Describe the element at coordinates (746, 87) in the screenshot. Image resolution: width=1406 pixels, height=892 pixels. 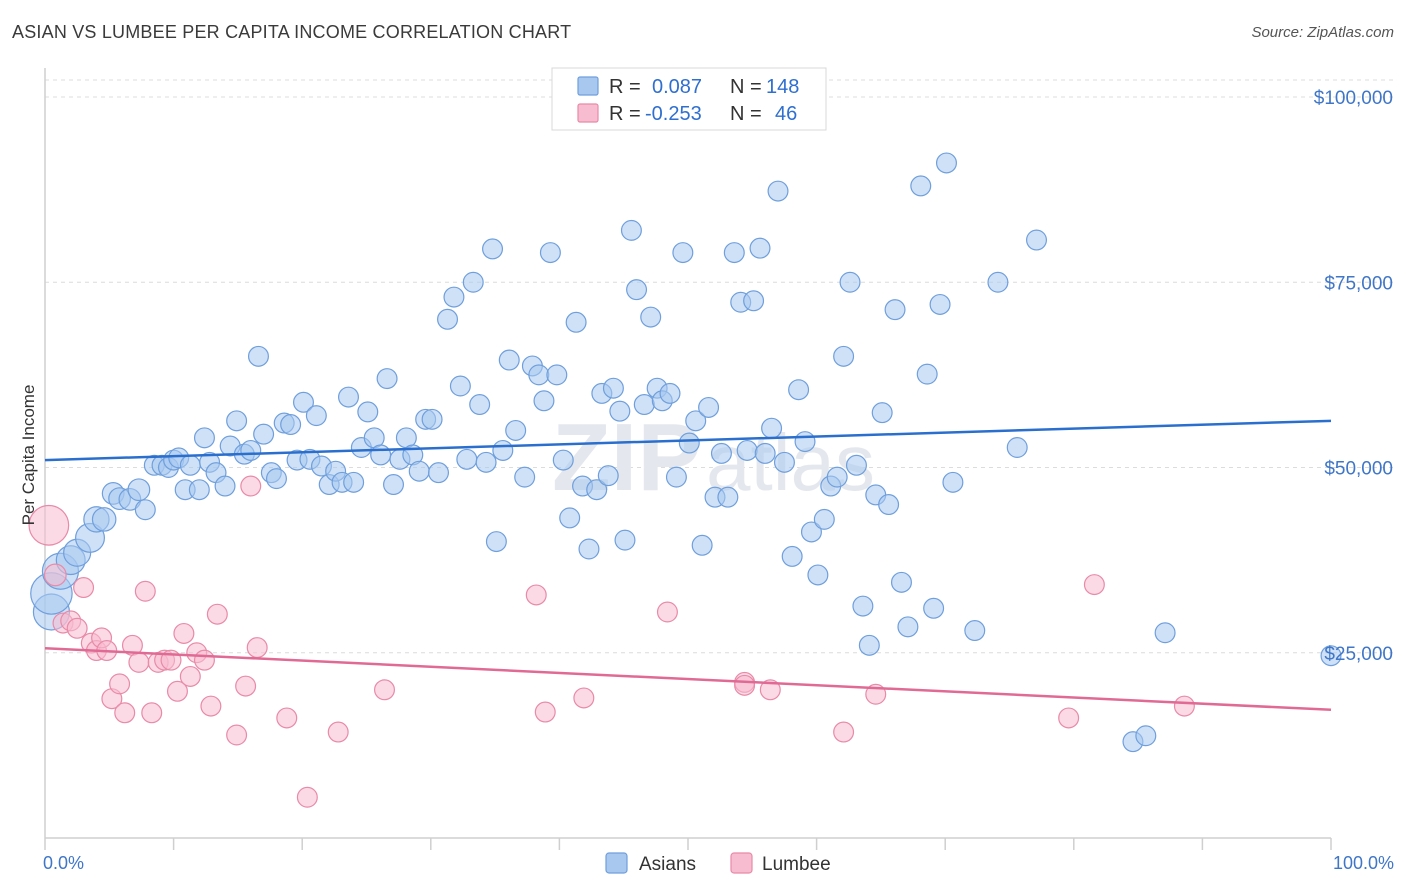
I see `stats-n-label-asians: N =` at that location.